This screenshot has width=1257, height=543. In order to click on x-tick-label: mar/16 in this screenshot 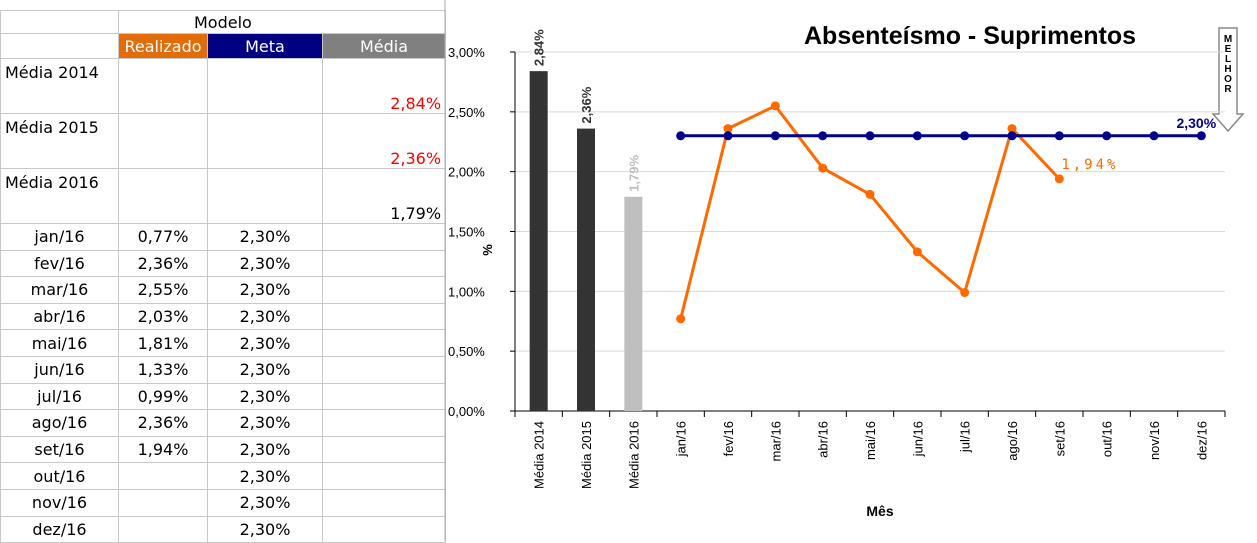, I will do `click(775, 441)`.